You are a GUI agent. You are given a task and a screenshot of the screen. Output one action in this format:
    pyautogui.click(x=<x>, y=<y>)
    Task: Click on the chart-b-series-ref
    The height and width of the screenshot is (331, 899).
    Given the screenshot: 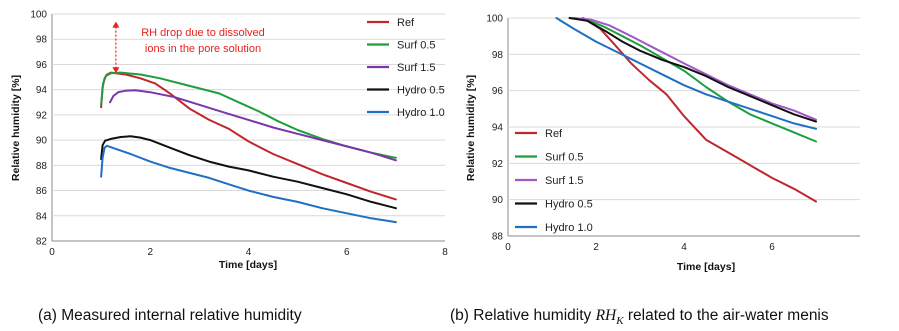 What is the action you would take?
    pyautogui.click(x=699, y=110)
    